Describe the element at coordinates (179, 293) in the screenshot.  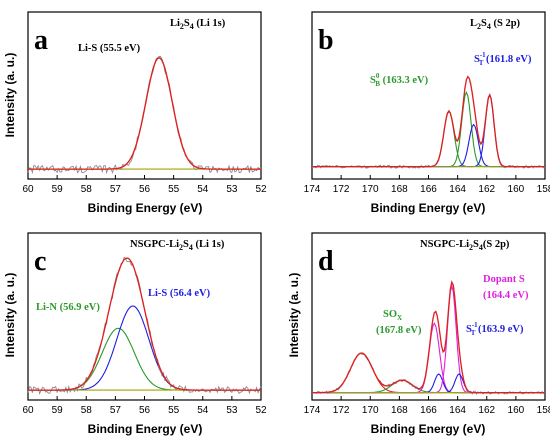
I see `annotation-li-s-c: Li-S (56.4 eV)` at that location.